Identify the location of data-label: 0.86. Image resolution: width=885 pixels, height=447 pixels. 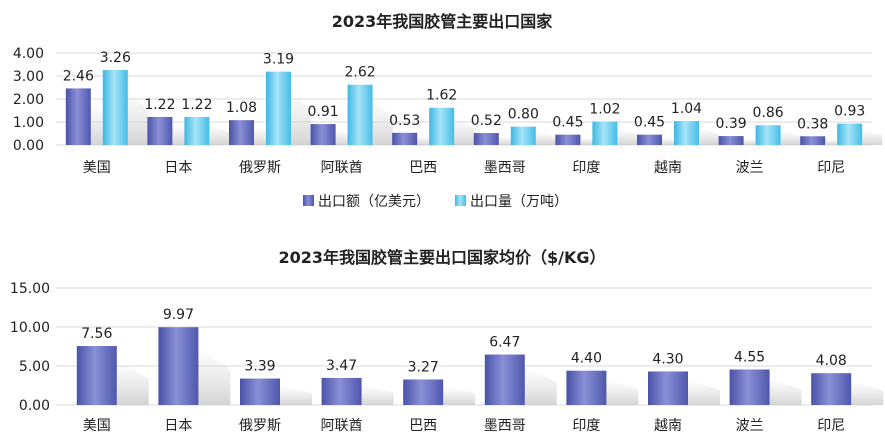
(768, 113).